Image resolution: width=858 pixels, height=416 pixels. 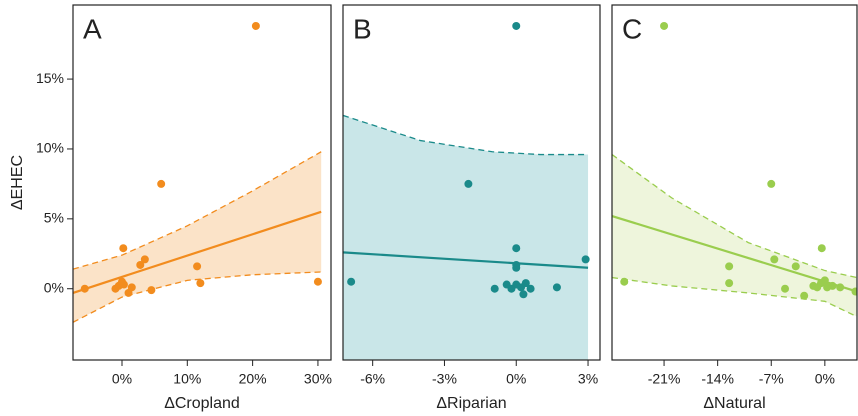 What do you see at coordinates (717, 379) in the screenshot?
I see `x-tick-label: -14%` at bounding box center [717, 379].